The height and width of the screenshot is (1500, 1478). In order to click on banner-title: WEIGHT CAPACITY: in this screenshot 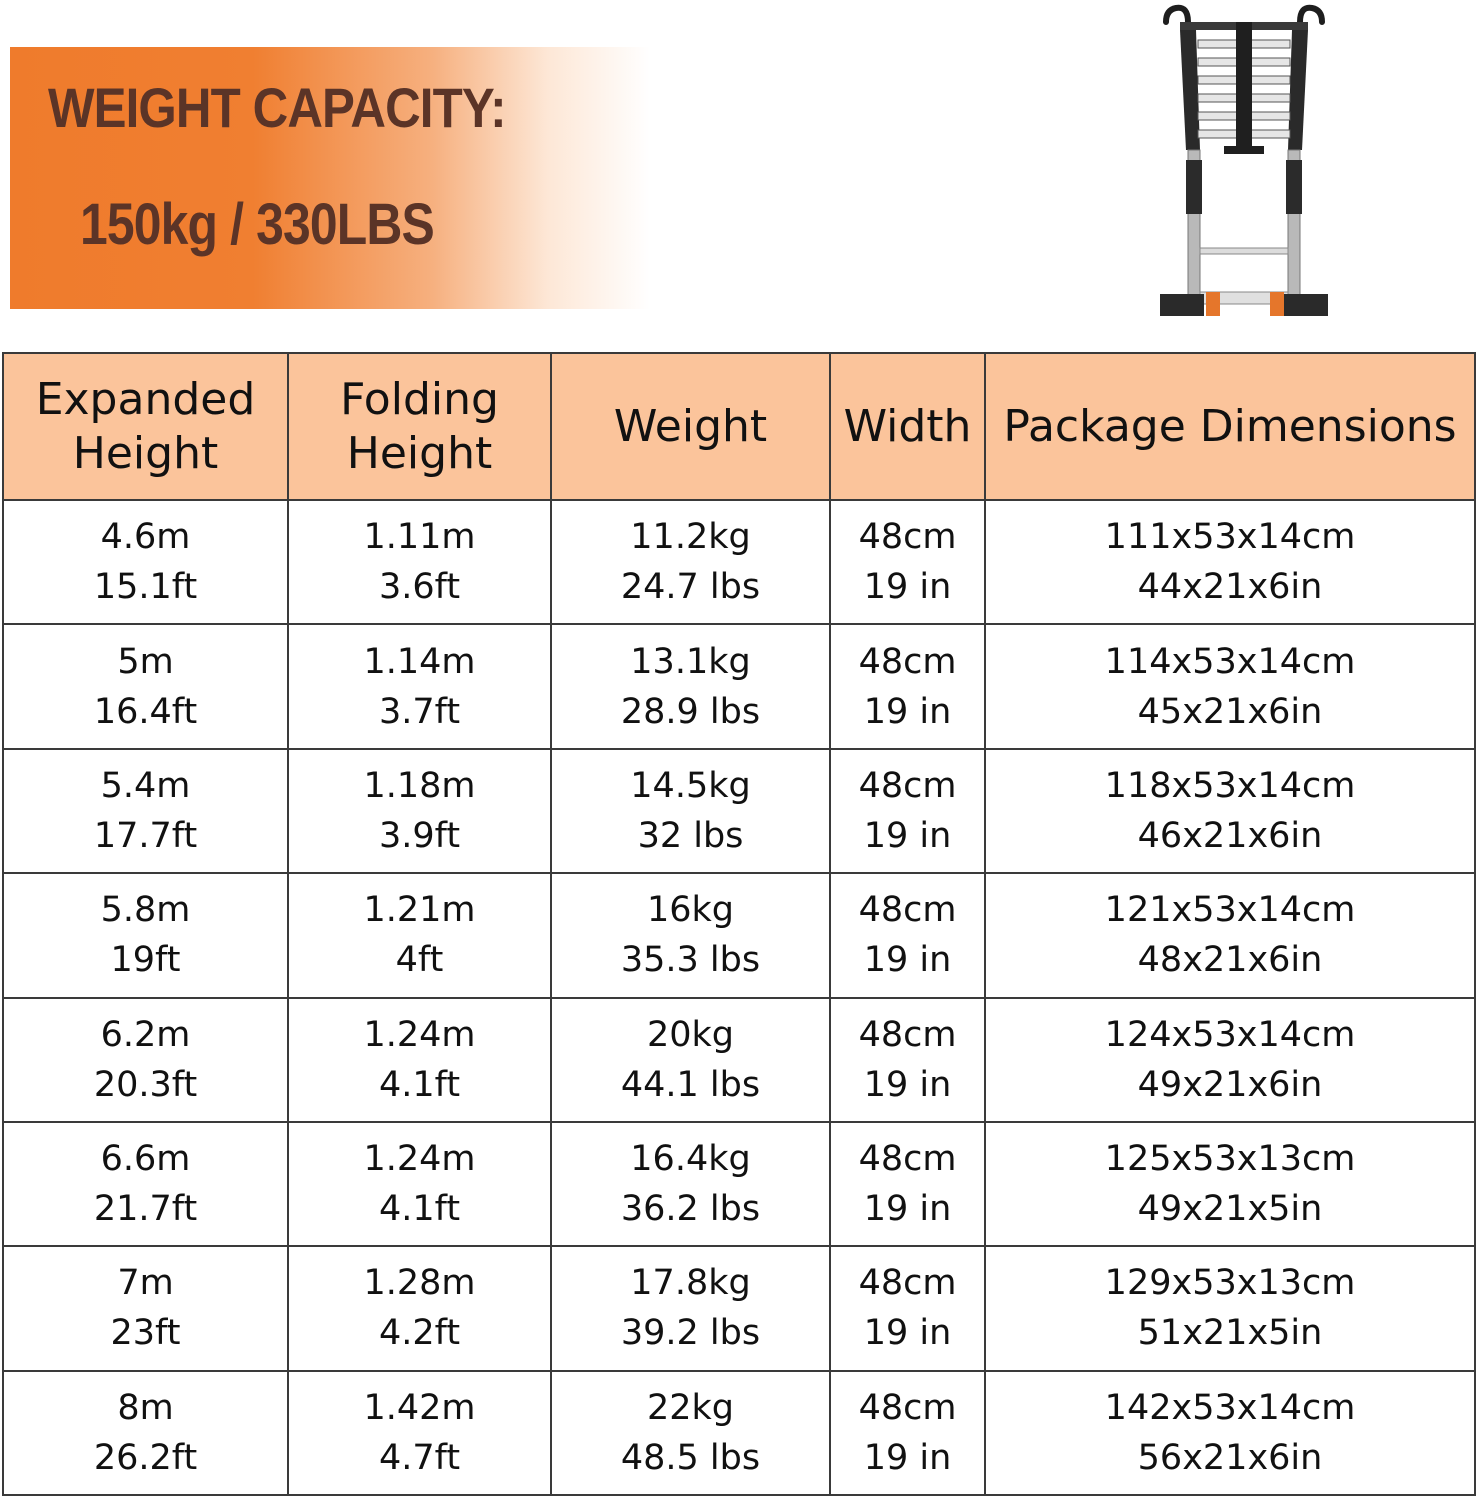, I will do `click(277, 107)`.